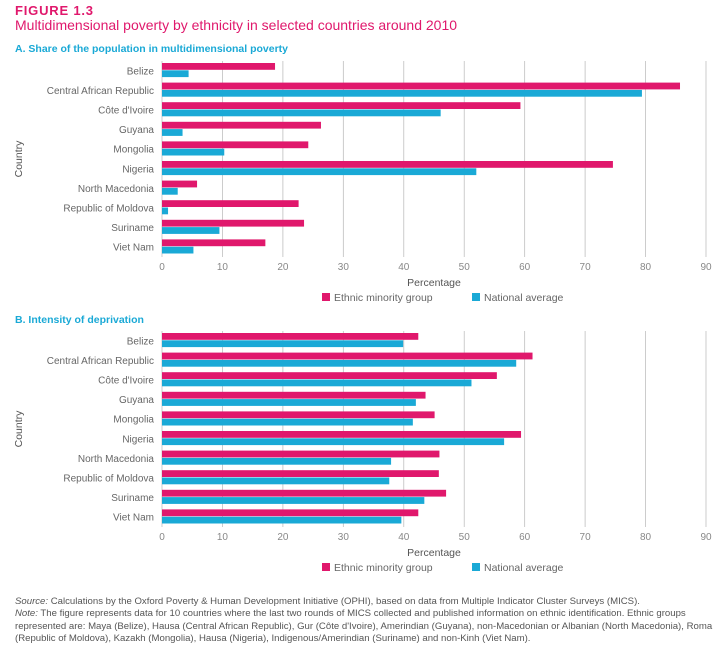 Image resolution: width=728 pixels, height=668 pixels. What do you see at coordinates (32, 601) in the screenshot?
I see `source-label: Source:` at bounding box center [32, 601].